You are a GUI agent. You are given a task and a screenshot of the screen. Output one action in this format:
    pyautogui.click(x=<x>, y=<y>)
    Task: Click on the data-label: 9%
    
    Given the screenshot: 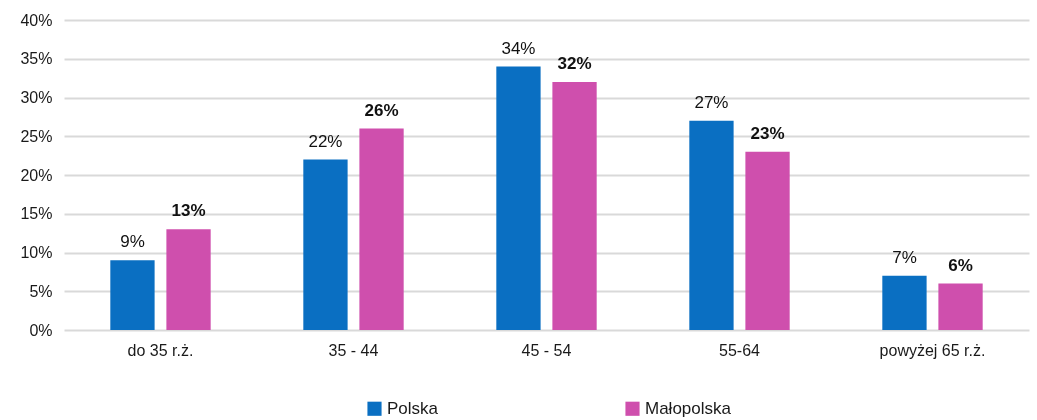 What is the action you would take?
    pyautogui.click(x=132, y=242)
    